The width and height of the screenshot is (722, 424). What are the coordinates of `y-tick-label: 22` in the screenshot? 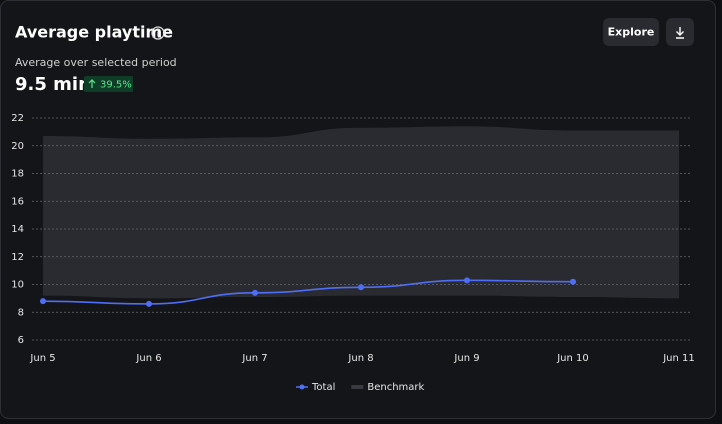 It's located at (17, 118).